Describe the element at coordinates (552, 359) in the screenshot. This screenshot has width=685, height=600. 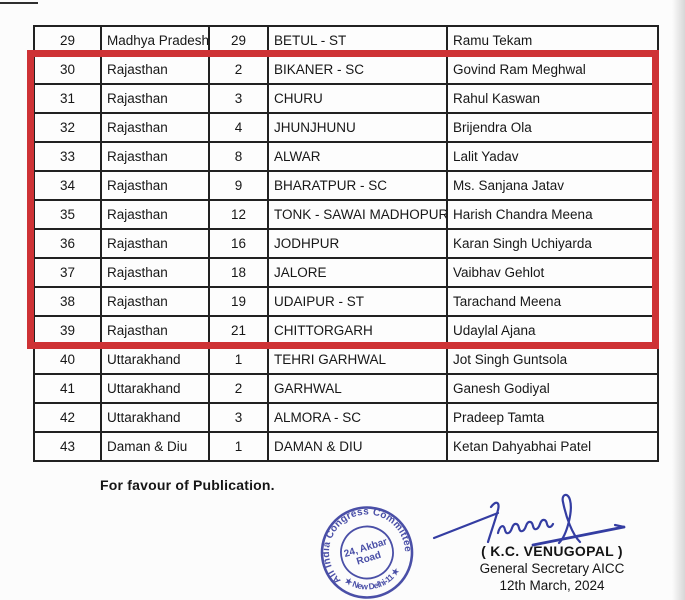
I see `cell-candidate: Jot Singh Guntsola` at that location.